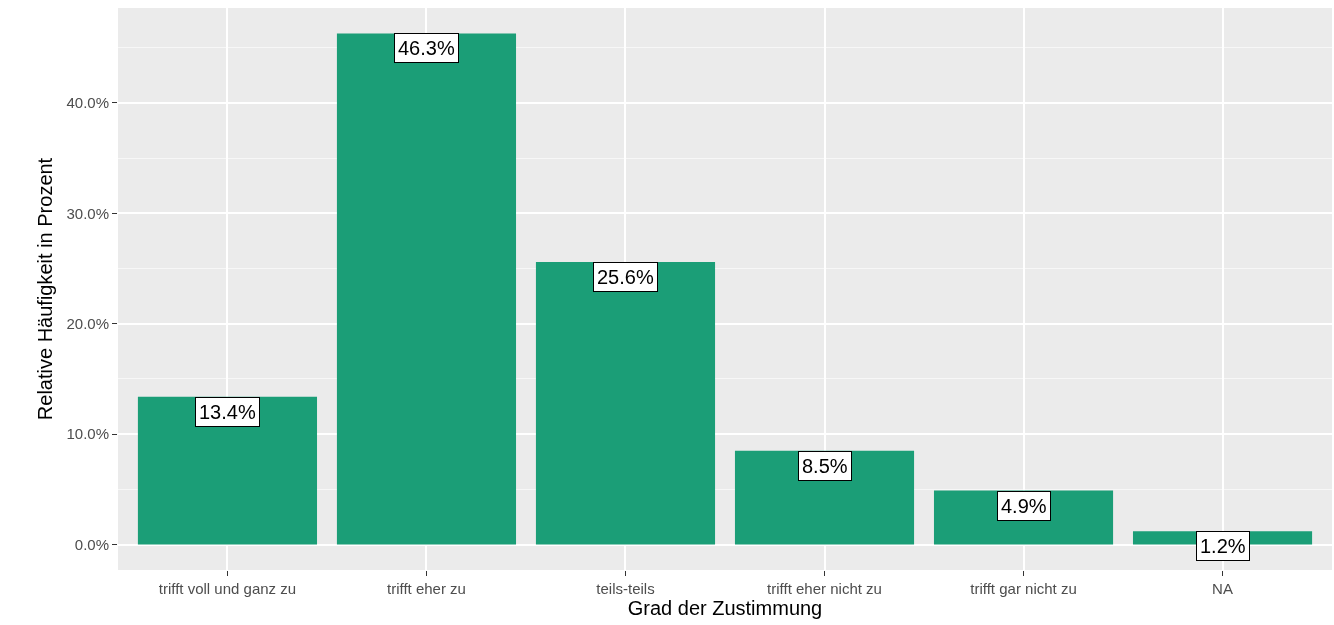  I want to click on x-tick-label: teils-teils, so click(625, 588).